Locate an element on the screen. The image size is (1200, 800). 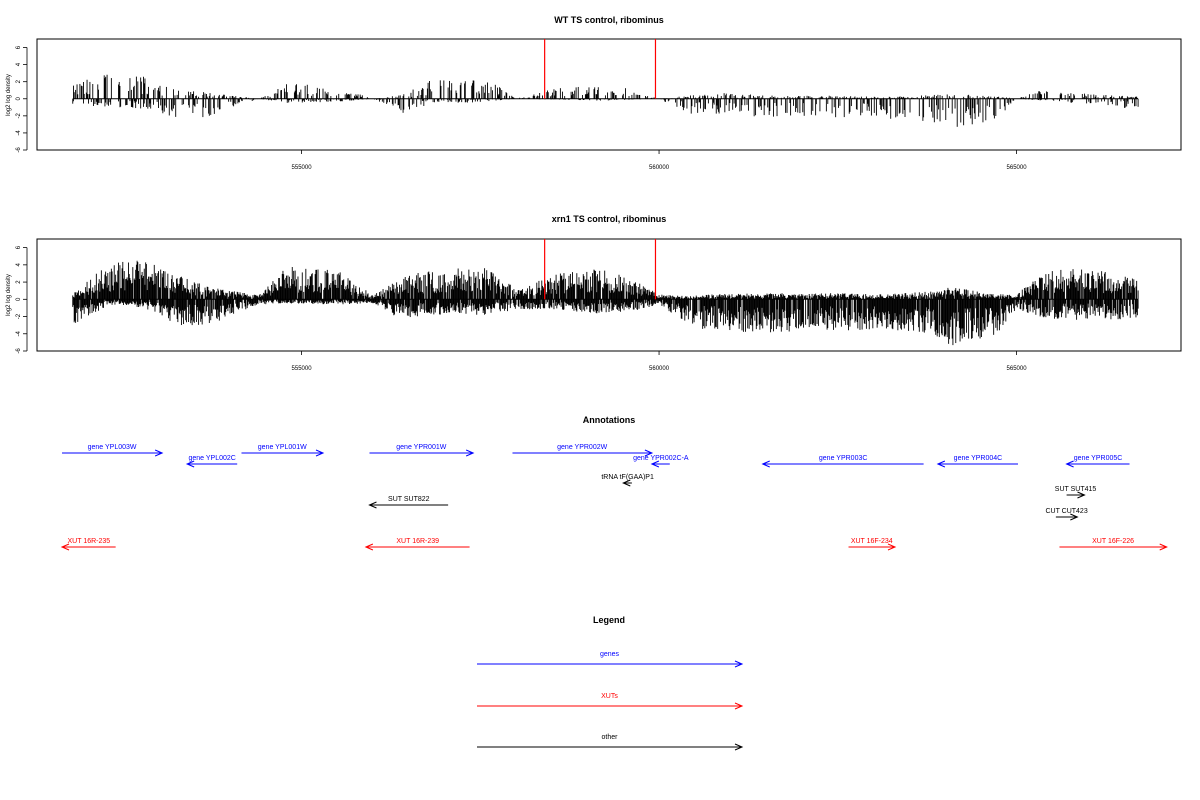
annotation-feature: gene YPR005C is located at coordinates (1097, 461).